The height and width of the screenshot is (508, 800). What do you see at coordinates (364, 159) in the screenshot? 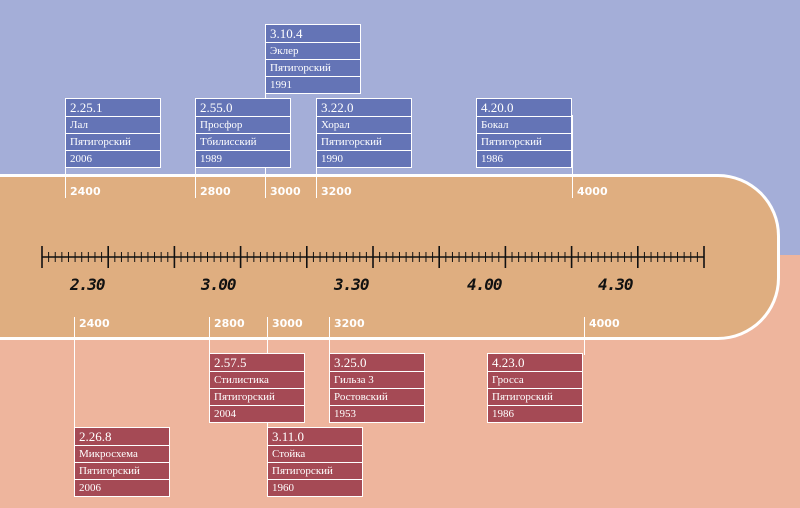
I see `card-year: 1990` at bounding box center [364, 159].